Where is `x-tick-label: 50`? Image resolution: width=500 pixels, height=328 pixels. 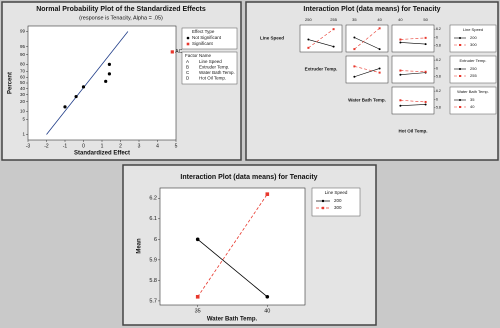 x-tick-label: 50 is located at coordinates (425, 19).